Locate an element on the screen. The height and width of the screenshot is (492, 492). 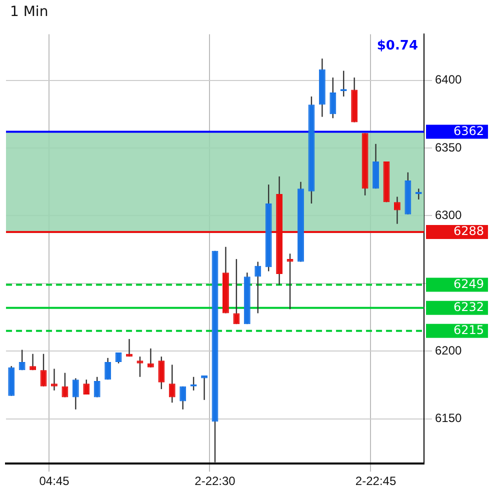
ref-line-label: 6249 is located at coordinates (468, 283).